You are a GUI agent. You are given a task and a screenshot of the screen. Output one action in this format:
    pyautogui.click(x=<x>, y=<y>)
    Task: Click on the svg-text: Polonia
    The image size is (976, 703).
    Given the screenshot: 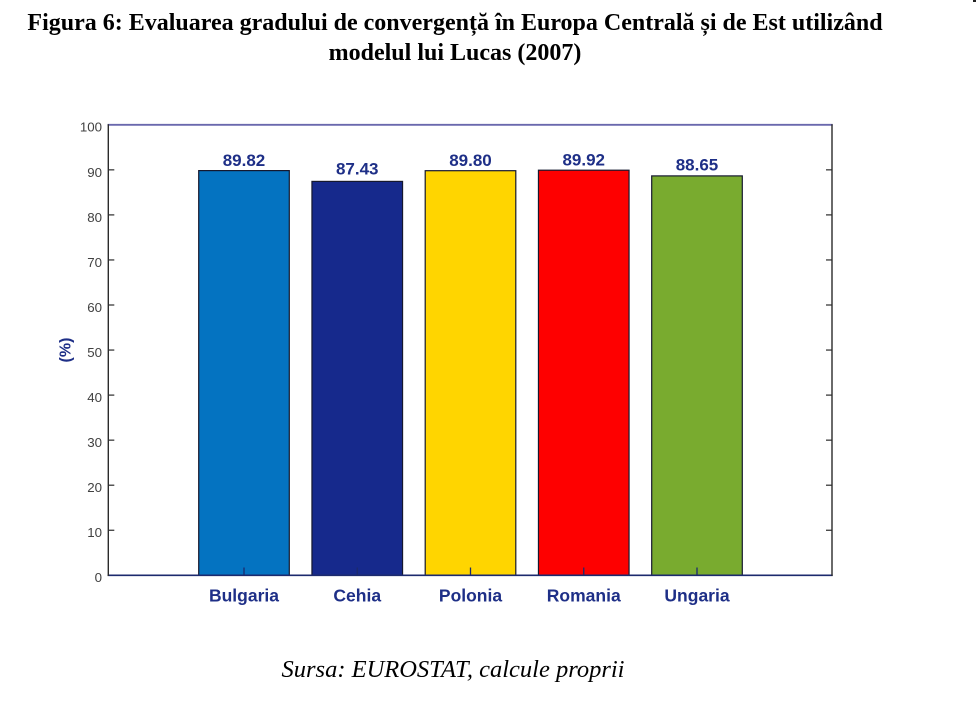 What is the action you would take?
    pyautogui.click(x=470, y=596)
    